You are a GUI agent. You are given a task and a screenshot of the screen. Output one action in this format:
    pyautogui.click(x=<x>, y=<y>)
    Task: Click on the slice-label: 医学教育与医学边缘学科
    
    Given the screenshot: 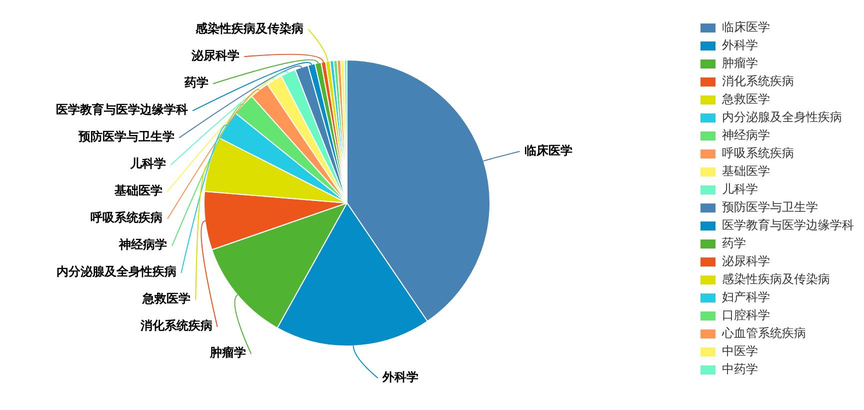 What is the action you would take?
    pyautogui.click(x=122, y=109)
    